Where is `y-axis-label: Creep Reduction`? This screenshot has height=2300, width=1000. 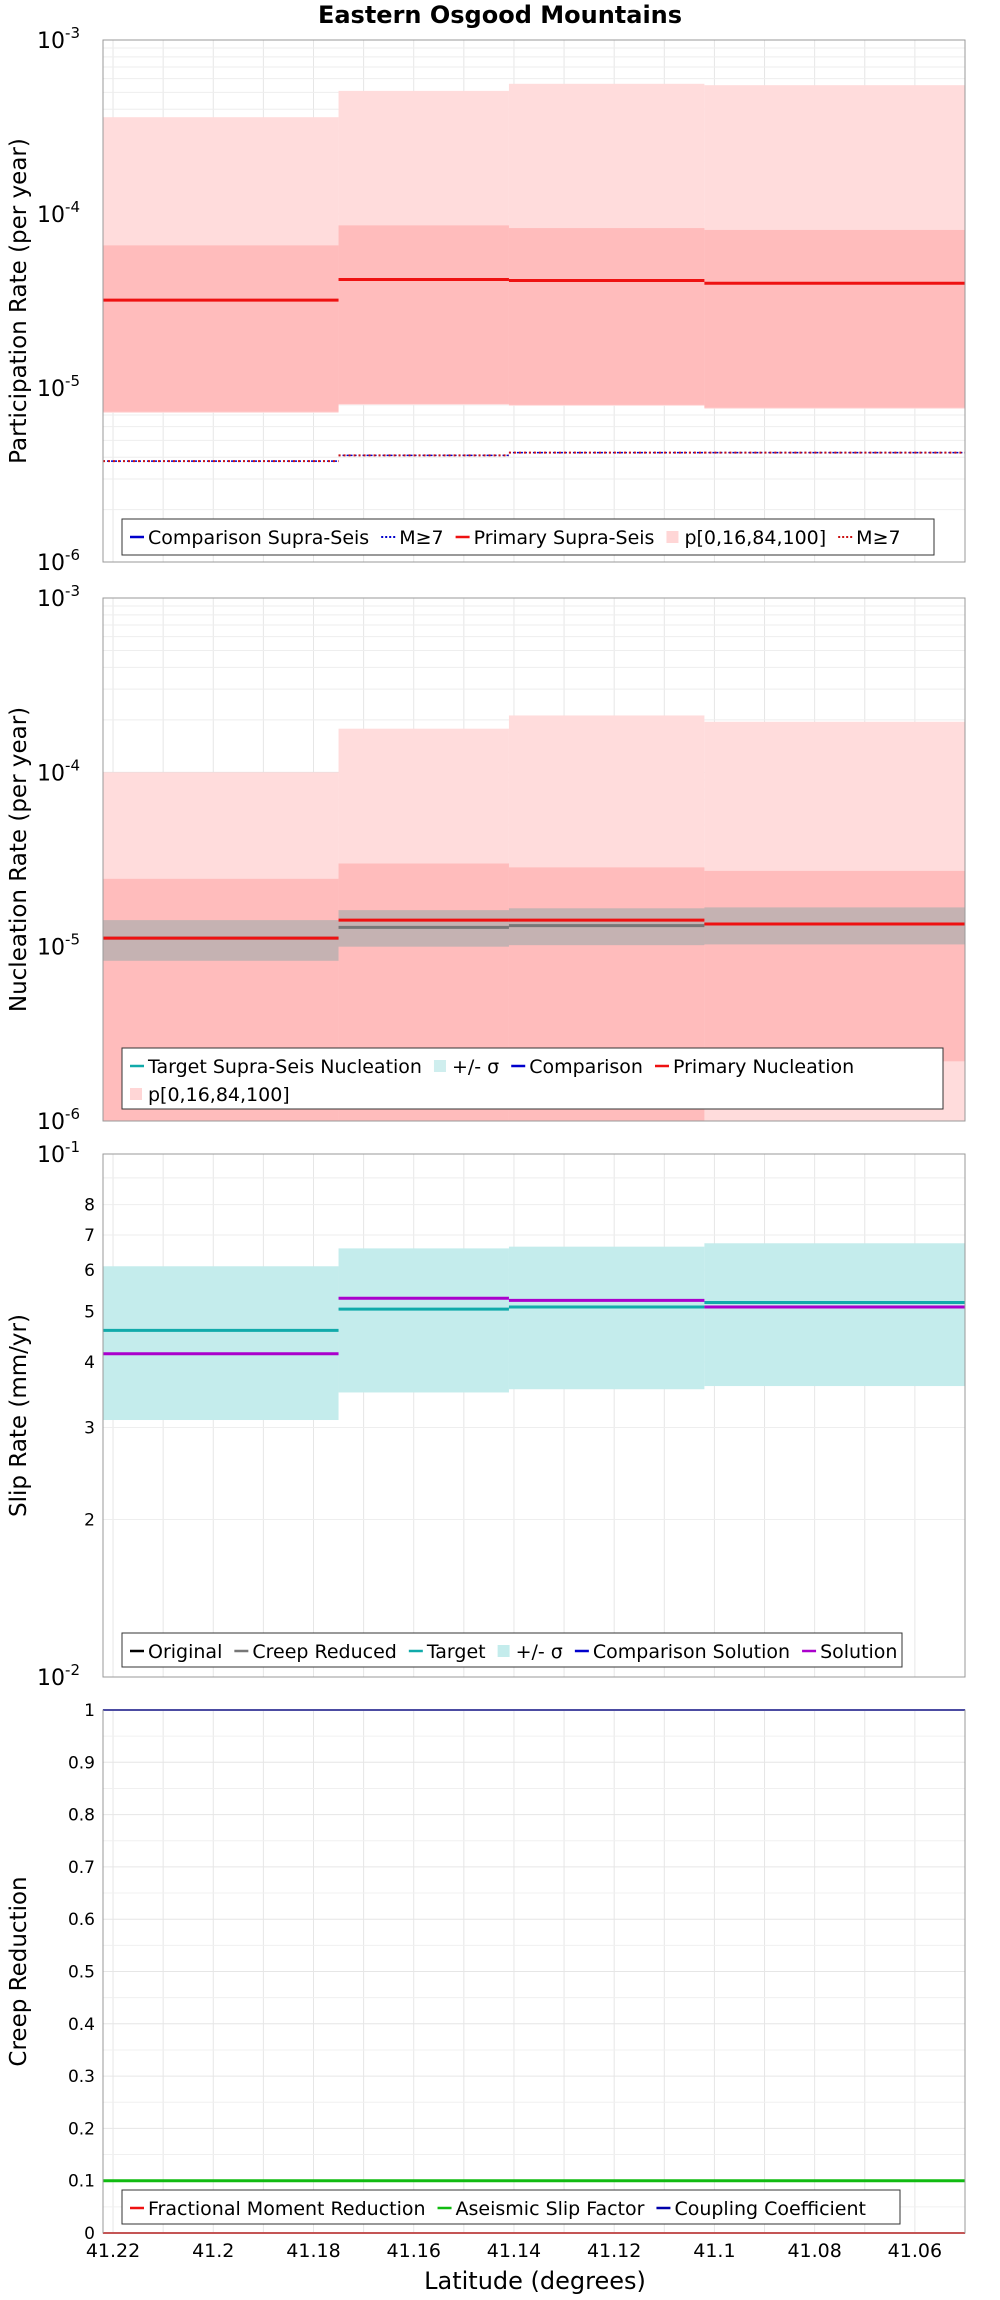 y-axis-label: Creep Reduction is located at coordinates (19, 1971).